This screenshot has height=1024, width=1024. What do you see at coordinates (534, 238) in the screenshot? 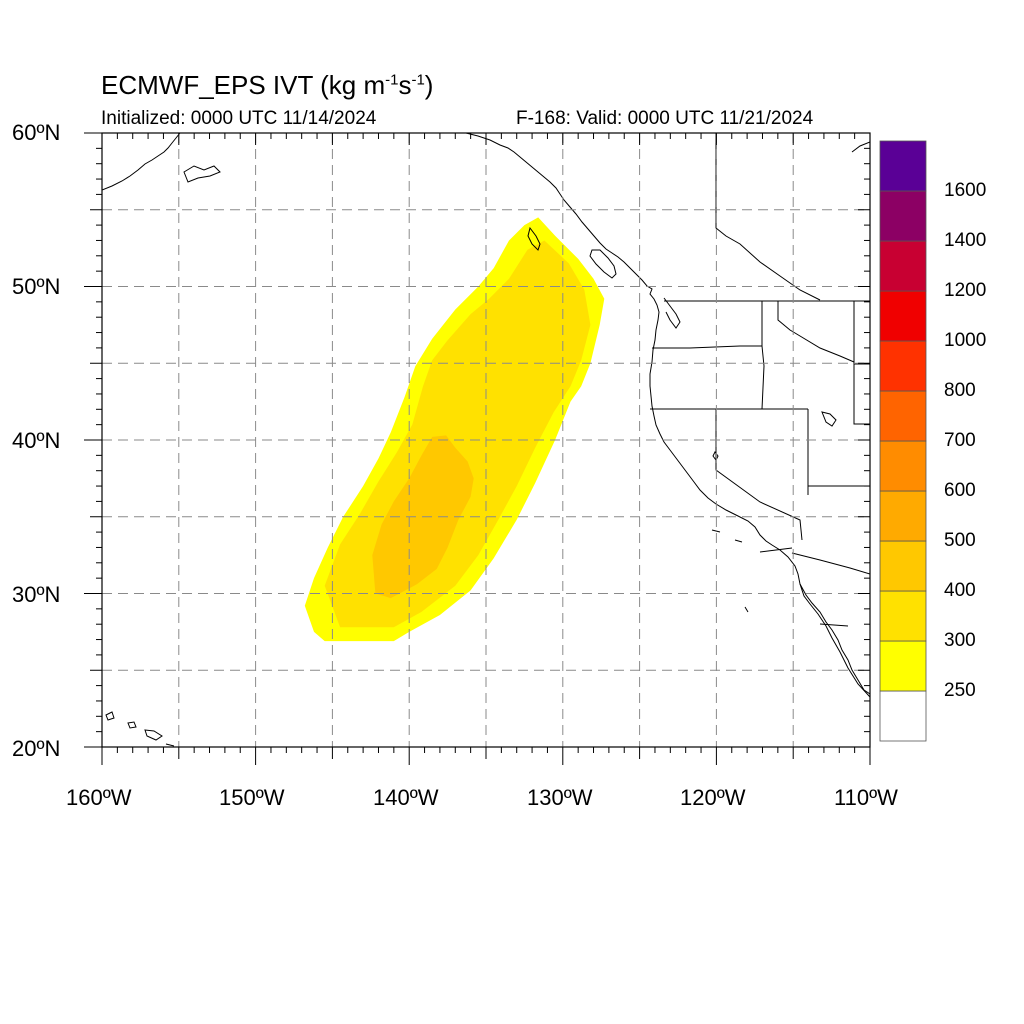
I see `coastline-haida-gwaii` at bounding box center [534, 238].